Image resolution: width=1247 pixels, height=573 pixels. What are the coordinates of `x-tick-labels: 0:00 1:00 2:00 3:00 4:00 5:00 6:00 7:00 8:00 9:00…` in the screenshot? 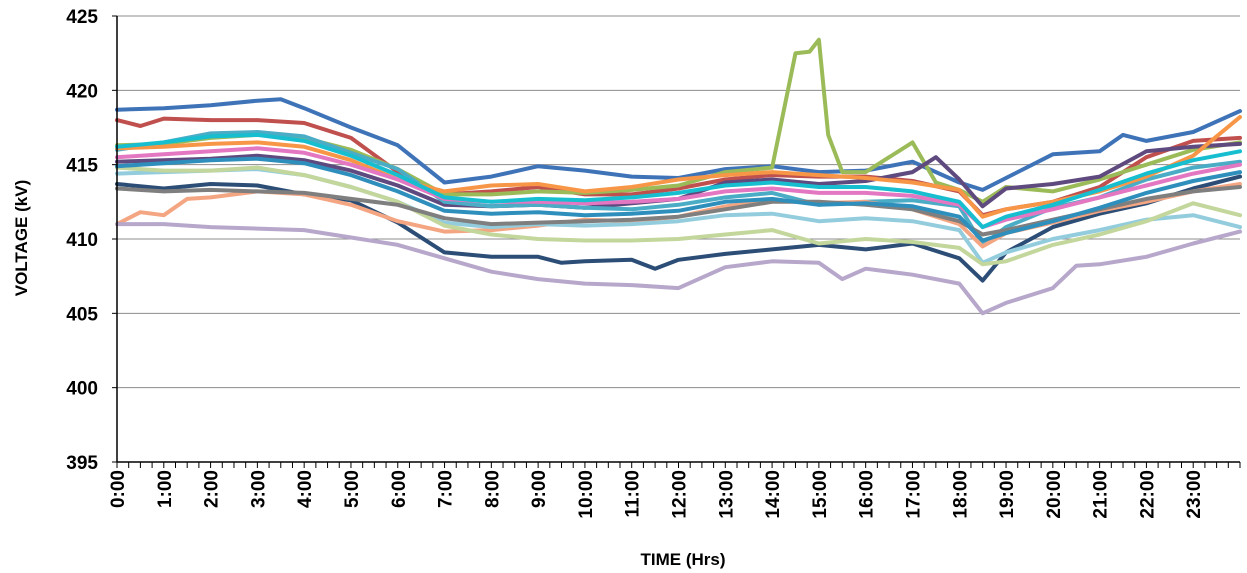 It's located at (656, 494).